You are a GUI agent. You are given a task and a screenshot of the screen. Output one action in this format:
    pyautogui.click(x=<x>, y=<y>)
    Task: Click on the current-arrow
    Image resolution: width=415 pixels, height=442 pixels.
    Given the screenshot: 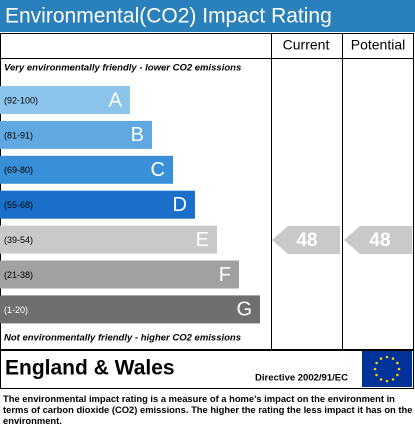 What is the action you would take?
    pyautogui.click(x=306, y=240)
    